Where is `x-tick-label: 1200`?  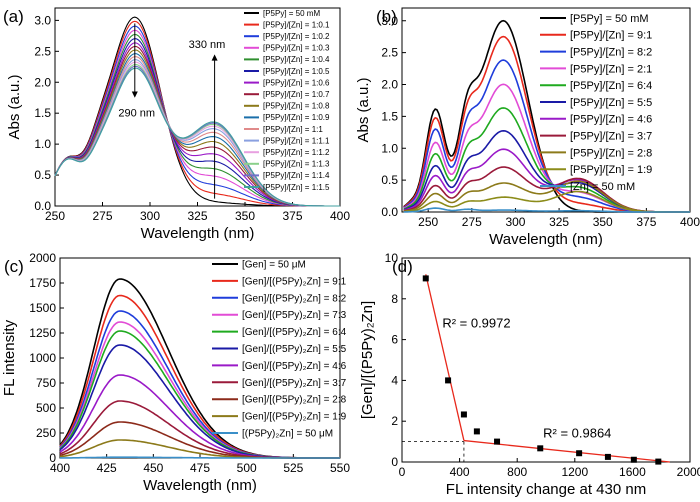
x-tick-label: 1200 is located at coordinates (574, 472).